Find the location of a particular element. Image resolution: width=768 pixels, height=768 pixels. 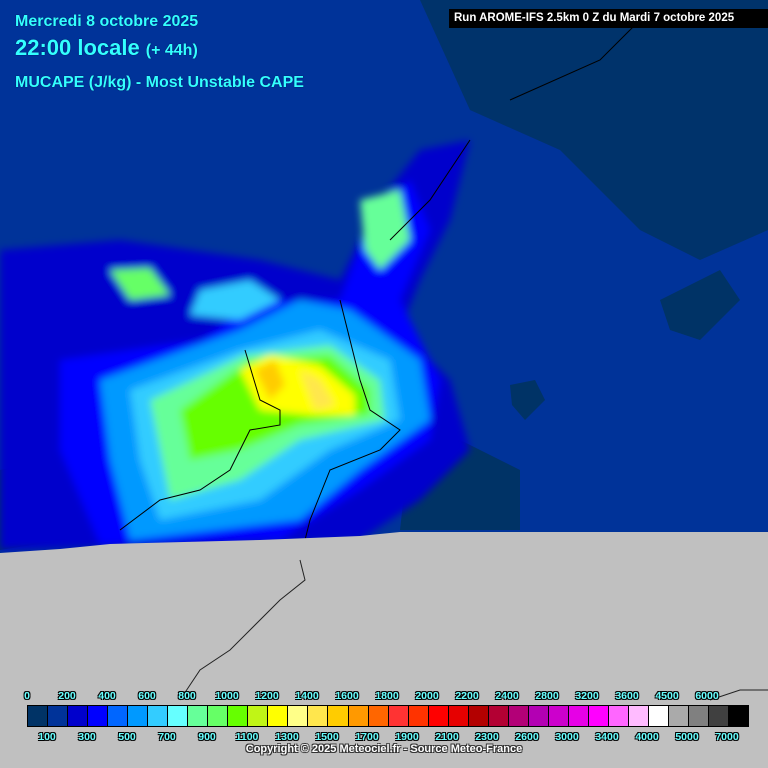

legend-label: 400 is located at coordinates (107, 696).